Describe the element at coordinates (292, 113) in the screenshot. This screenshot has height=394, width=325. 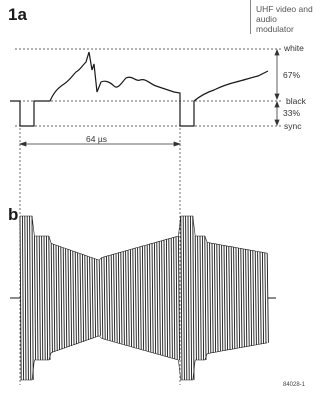
I see `percentage-33: 33%` at that location.